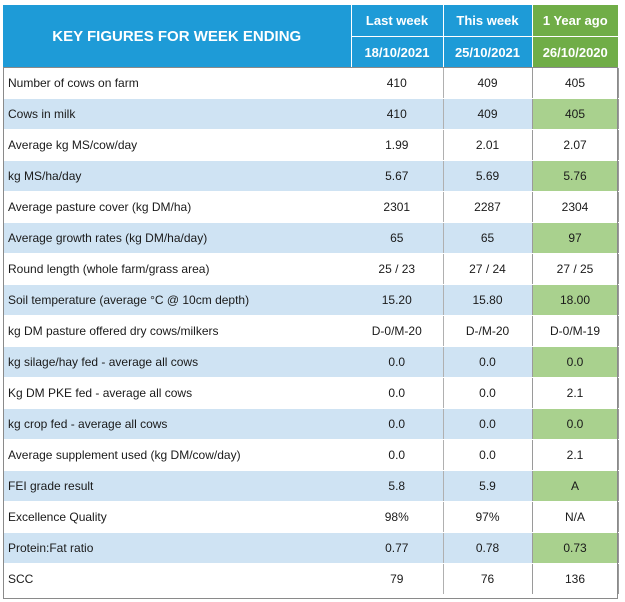  What do you see at coordinates (397, 21) in the screenshot?
I see `column-header-last-week: Last week` at bounding box center [397, 21].